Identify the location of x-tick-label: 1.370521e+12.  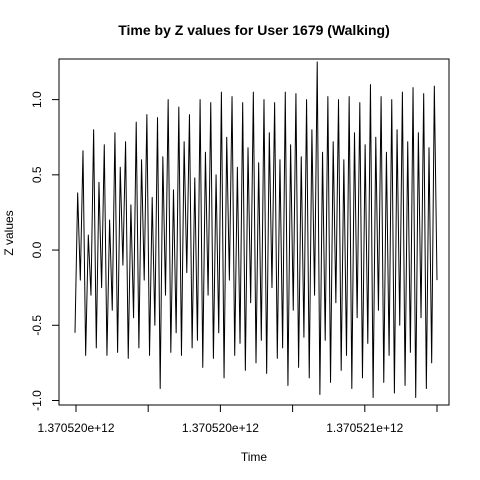
(364, 428).